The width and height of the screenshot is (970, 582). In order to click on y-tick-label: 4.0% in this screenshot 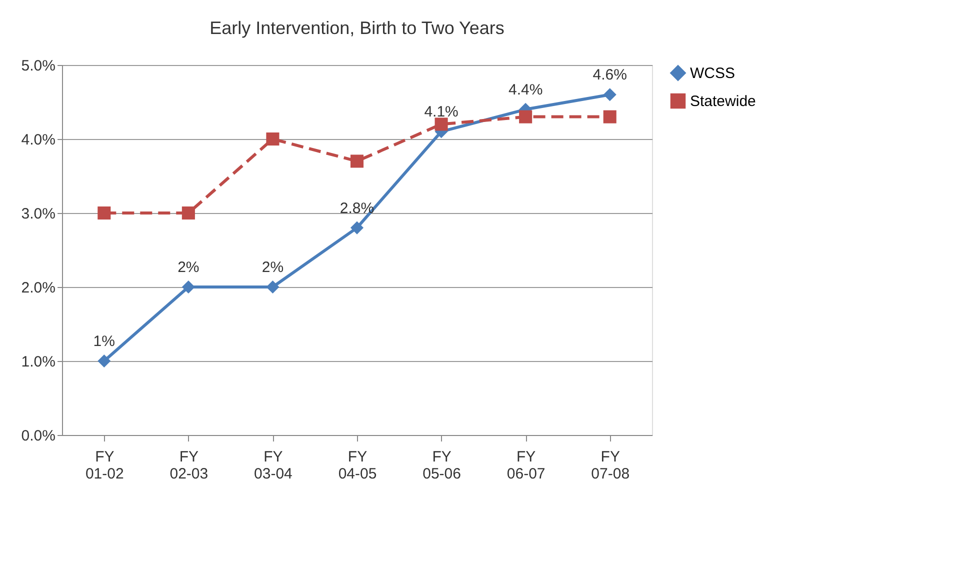, I will do `click(38, 140)`.